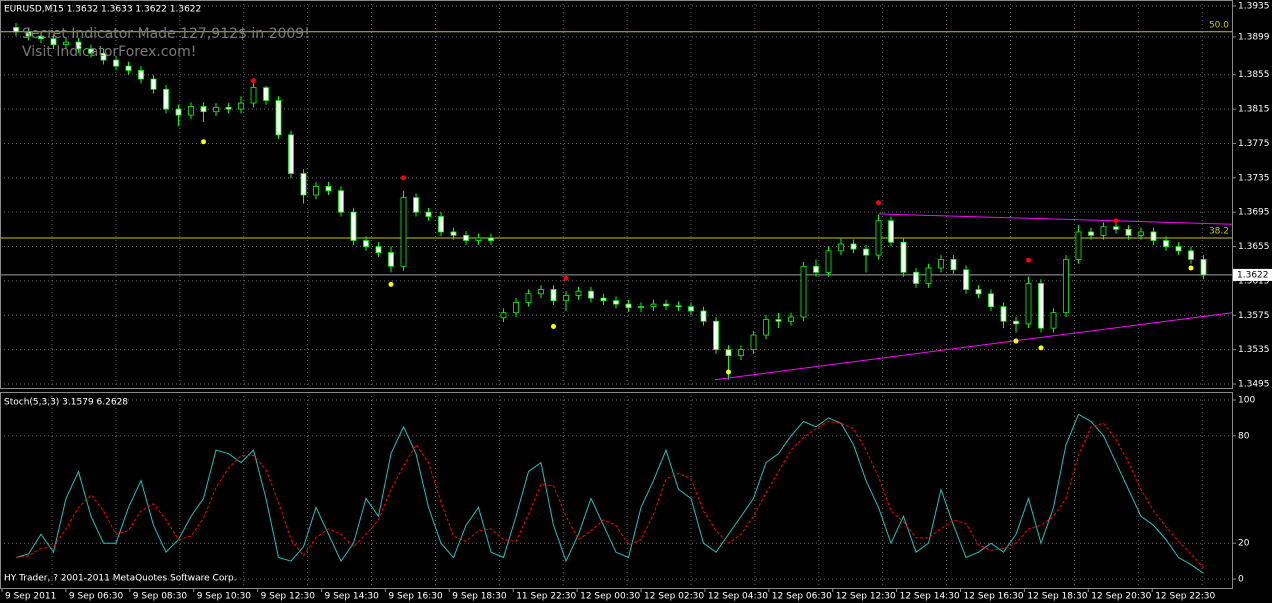 Image resolution: width=1272 pixels, height=603 pixels. I want to click on x-tick-label: 9 Sep 06:30, so click(96, 597).